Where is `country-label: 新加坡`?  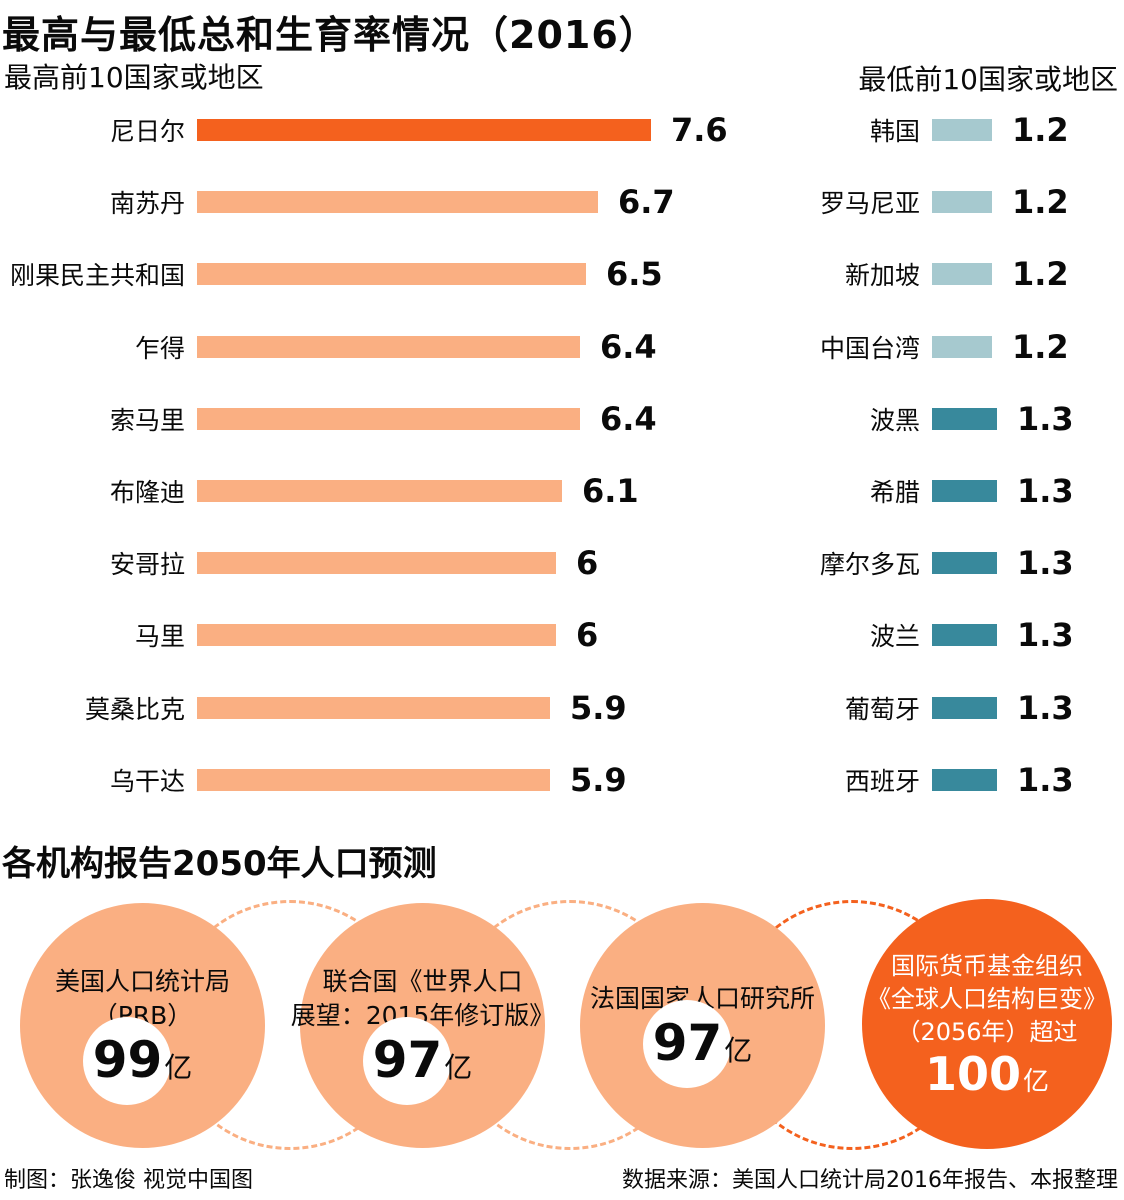
country-label: 新加坡 is located at coordinates (882, 276).